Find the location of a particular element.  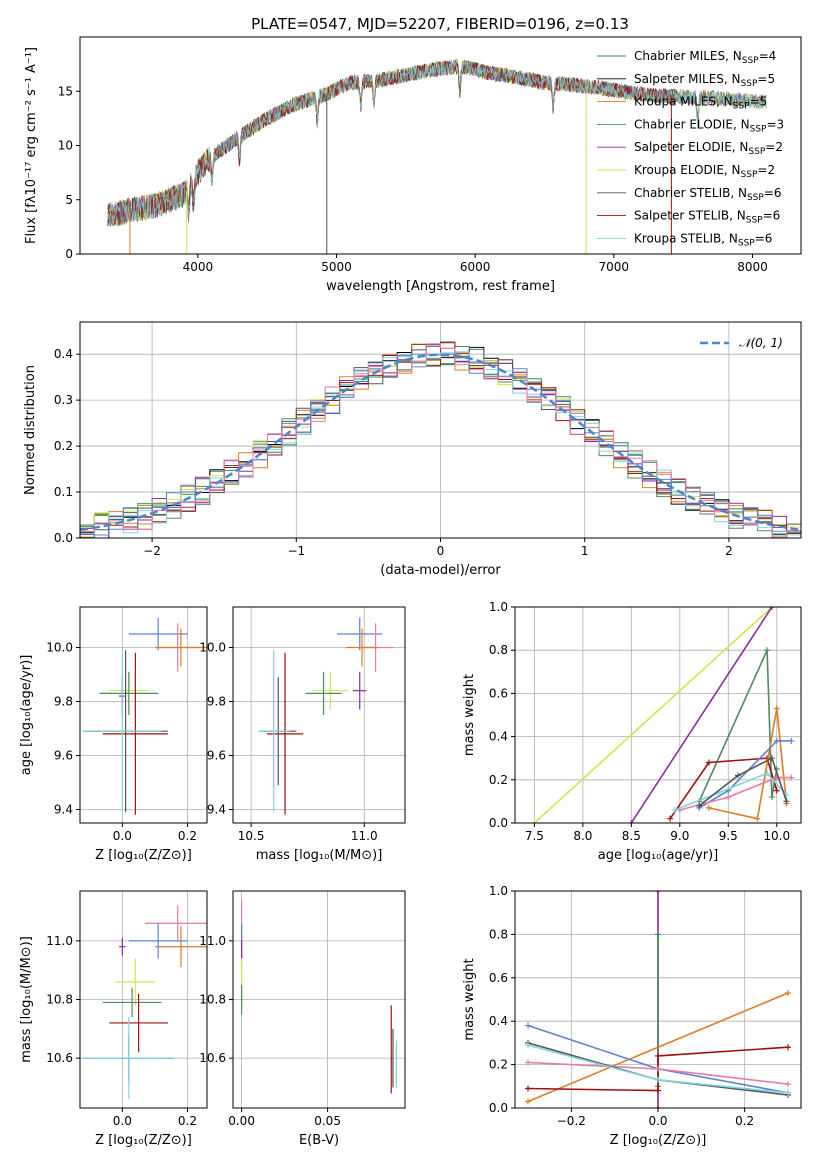

legend-entry: Salpeter MILES, NSSP=5 is located at coordinates (704, 80).